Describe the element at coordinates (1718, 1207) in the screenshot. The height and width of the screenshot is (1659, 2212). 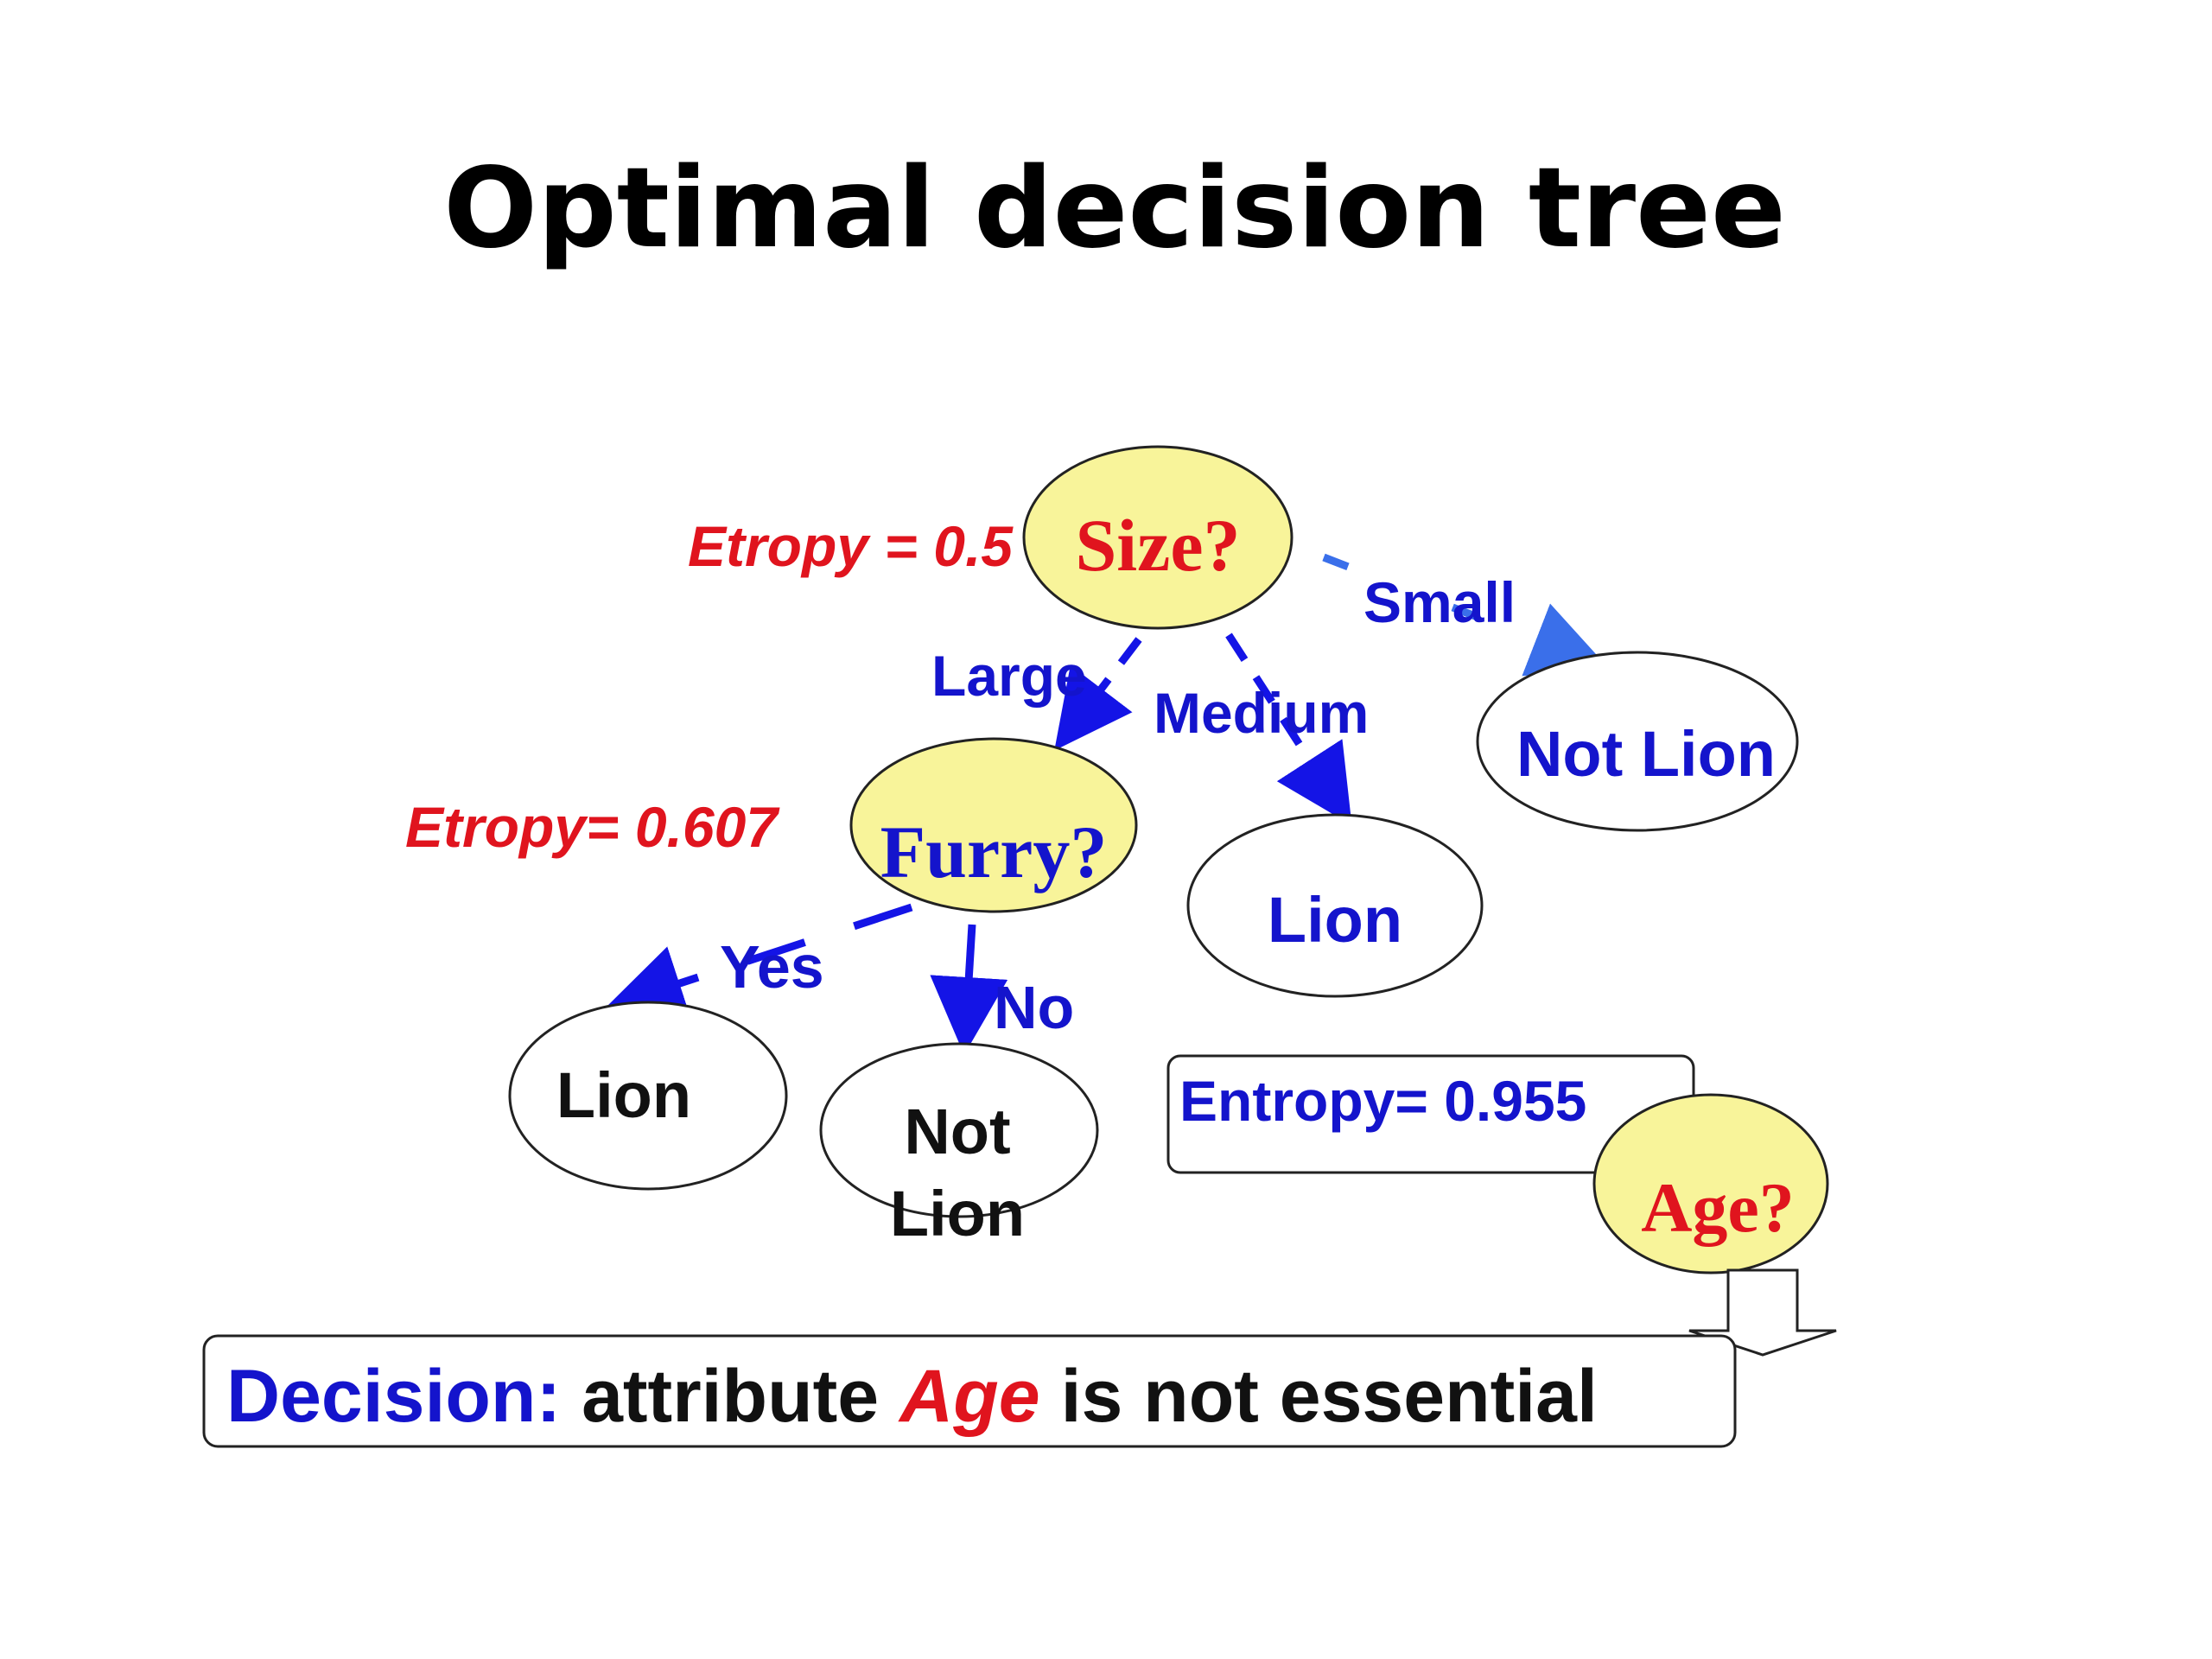
I see `node-age-label: Age?` at that location.